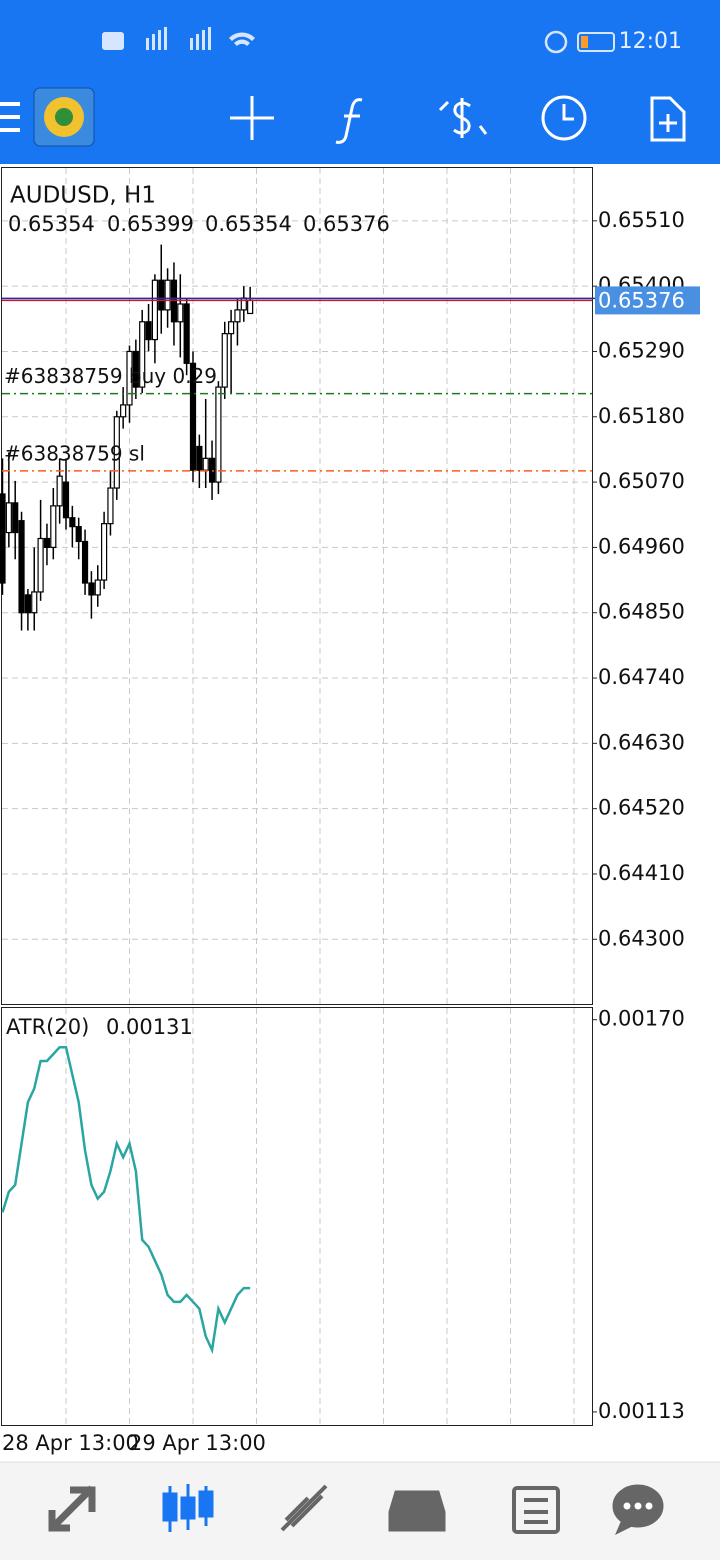 Image resolution: width=720 pixels, height=1560 pixels. Describe the element at coordinates (188, 1508) in the screenshot. I see `chart-tab` at that location.